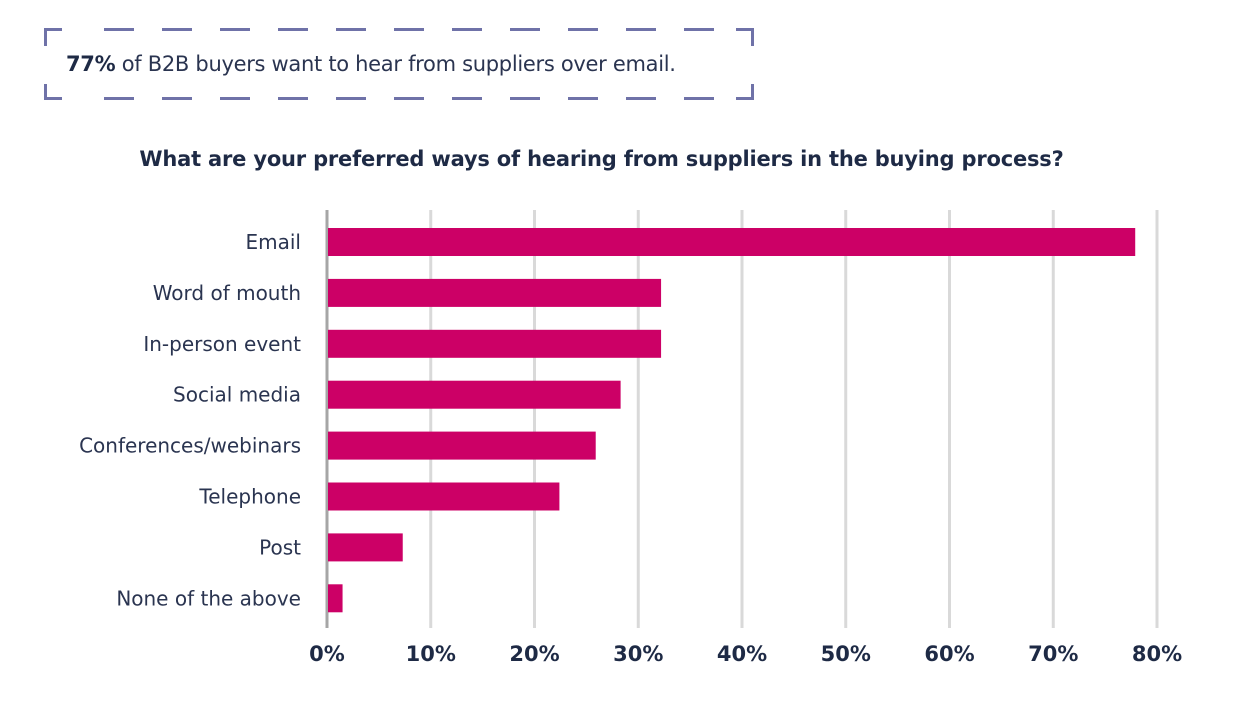 Image resolution: width=1235 pixels, height=705 pixels. Describe the element at coordinates (280, 547) in the screenshot. I see `category-label: Post` at that location.